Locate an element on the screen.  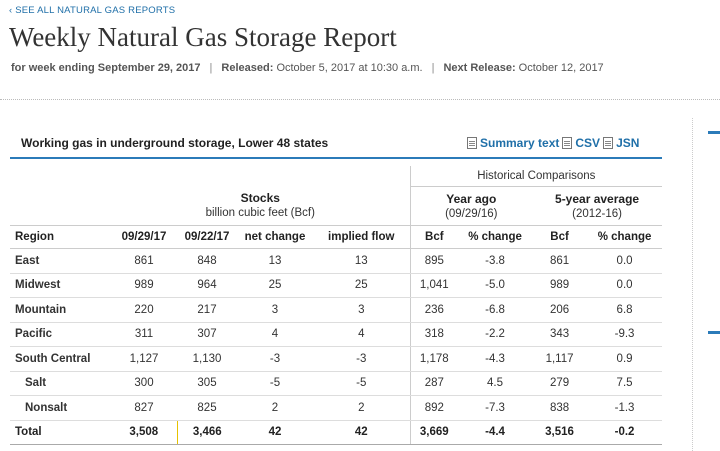
cell-09-29-17: 220 is located at coordinates (144, 310).